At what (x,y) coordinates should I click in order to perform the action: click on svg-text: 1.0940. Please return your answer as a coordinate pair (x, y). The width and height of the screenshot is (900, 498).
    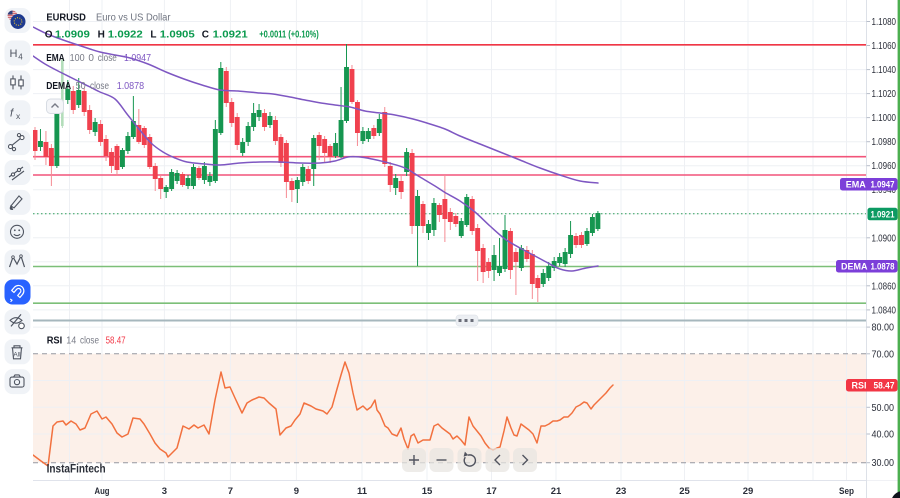
    Looking at the image, I should click on (884, 190).